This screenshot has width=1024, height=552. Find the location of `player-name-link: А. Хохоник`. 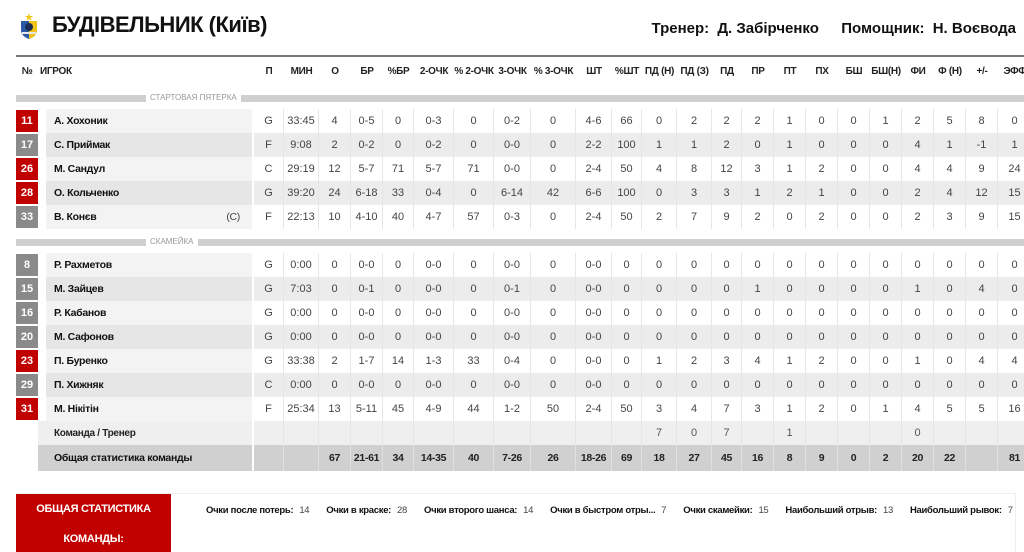

player-name-link: А. Хохоник is located at coordinates (81, 121).